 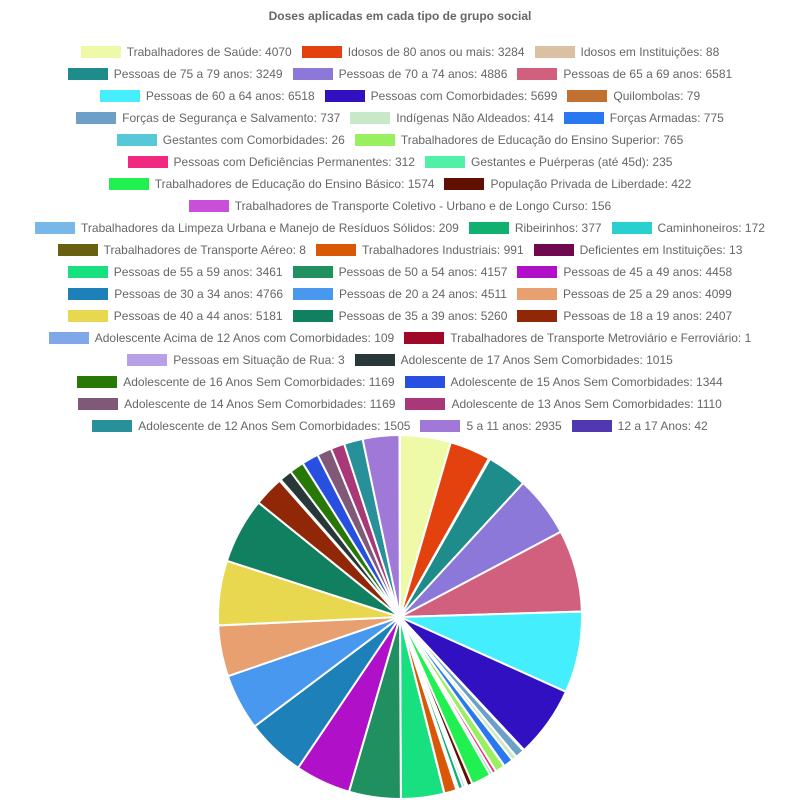 I want to click on legend-item: Caminhoneiros: 172, so click(x=688, y=228).